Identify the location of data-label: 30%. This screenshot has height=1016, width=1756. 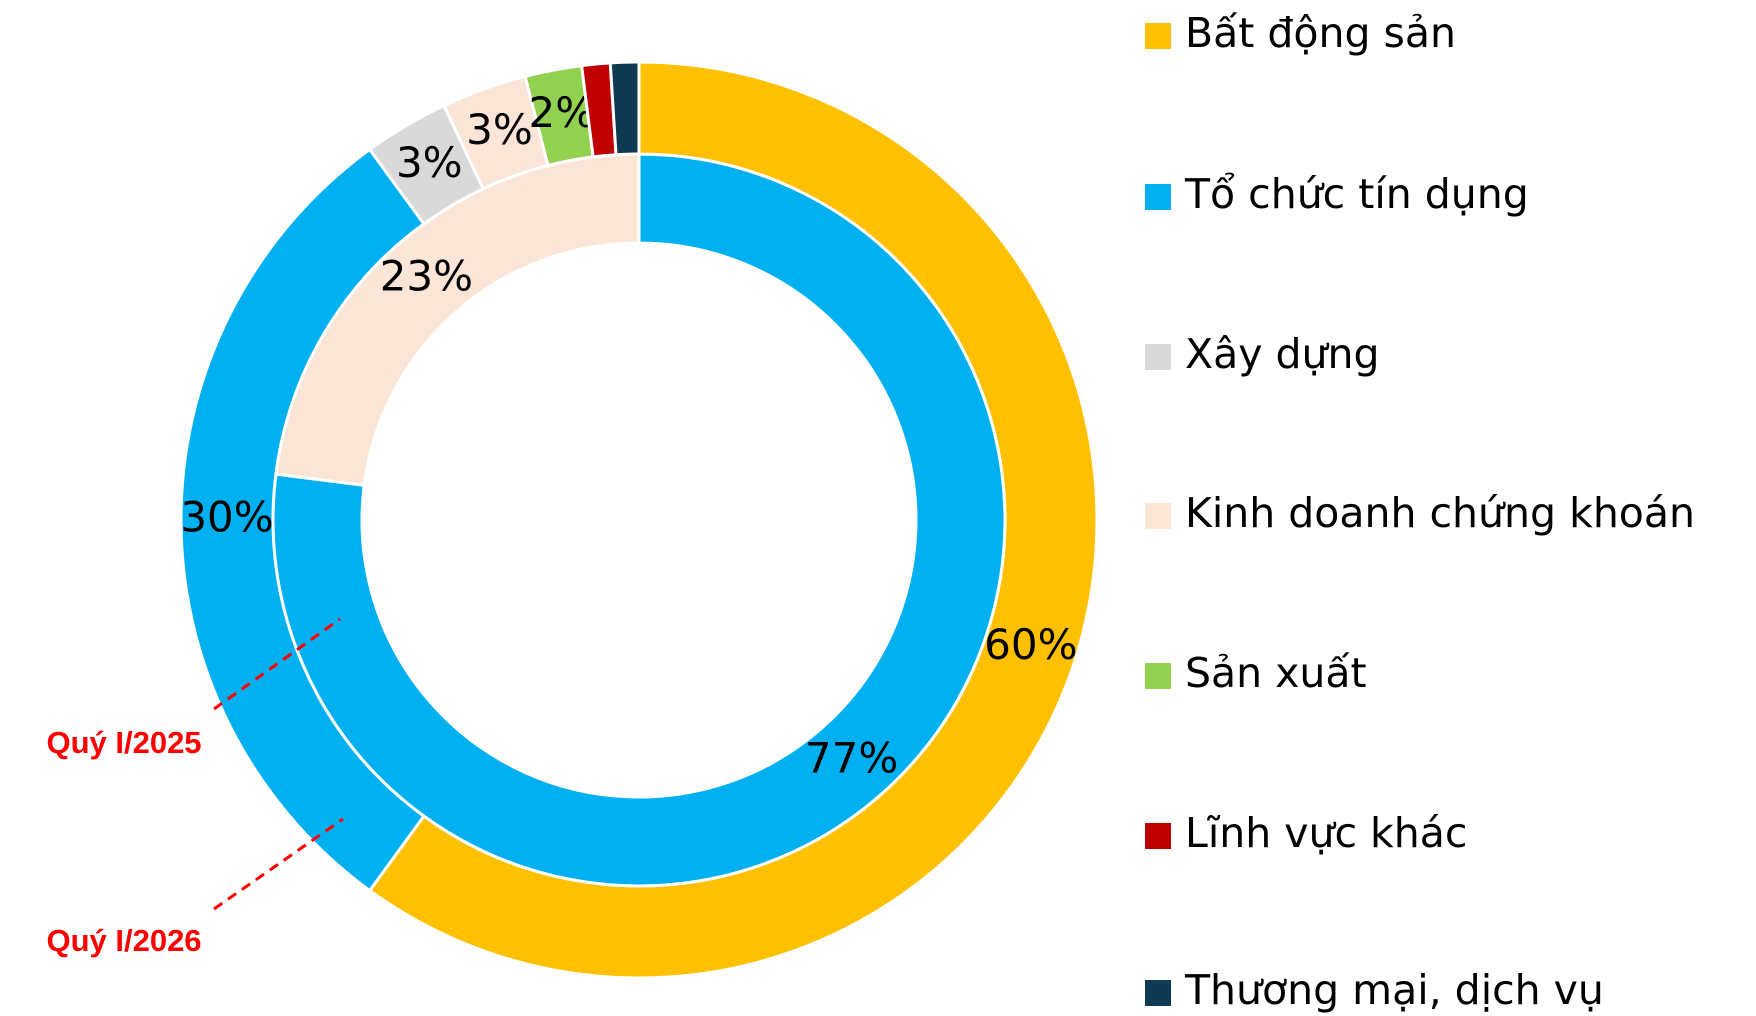
(226, 517).